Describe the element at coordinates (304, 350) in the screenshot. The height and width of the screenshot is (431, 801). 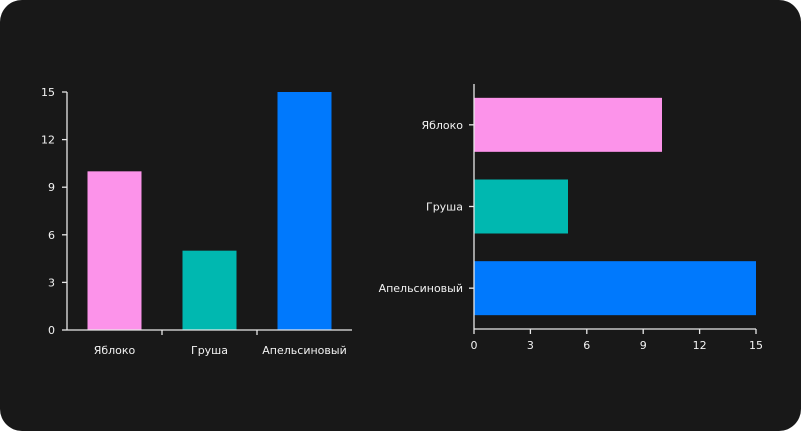
I see `vbar-x-category-label: Апельсиновый` at that location.